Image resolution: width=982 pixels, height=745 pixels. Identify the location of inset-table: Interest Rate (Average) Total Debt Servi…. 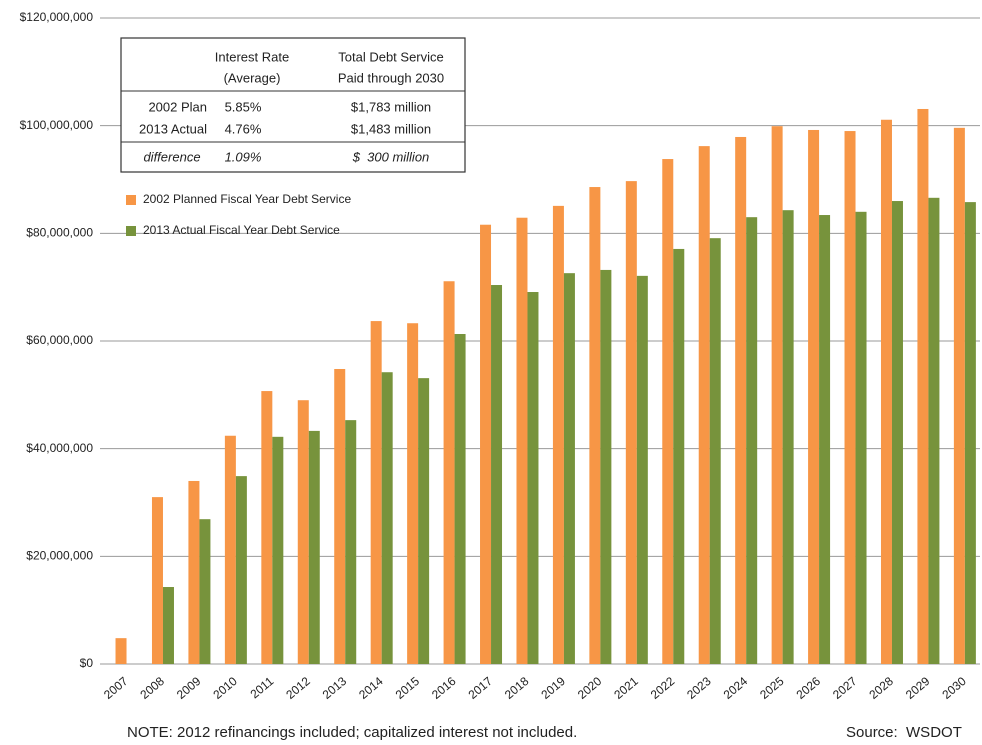
(293, 105).